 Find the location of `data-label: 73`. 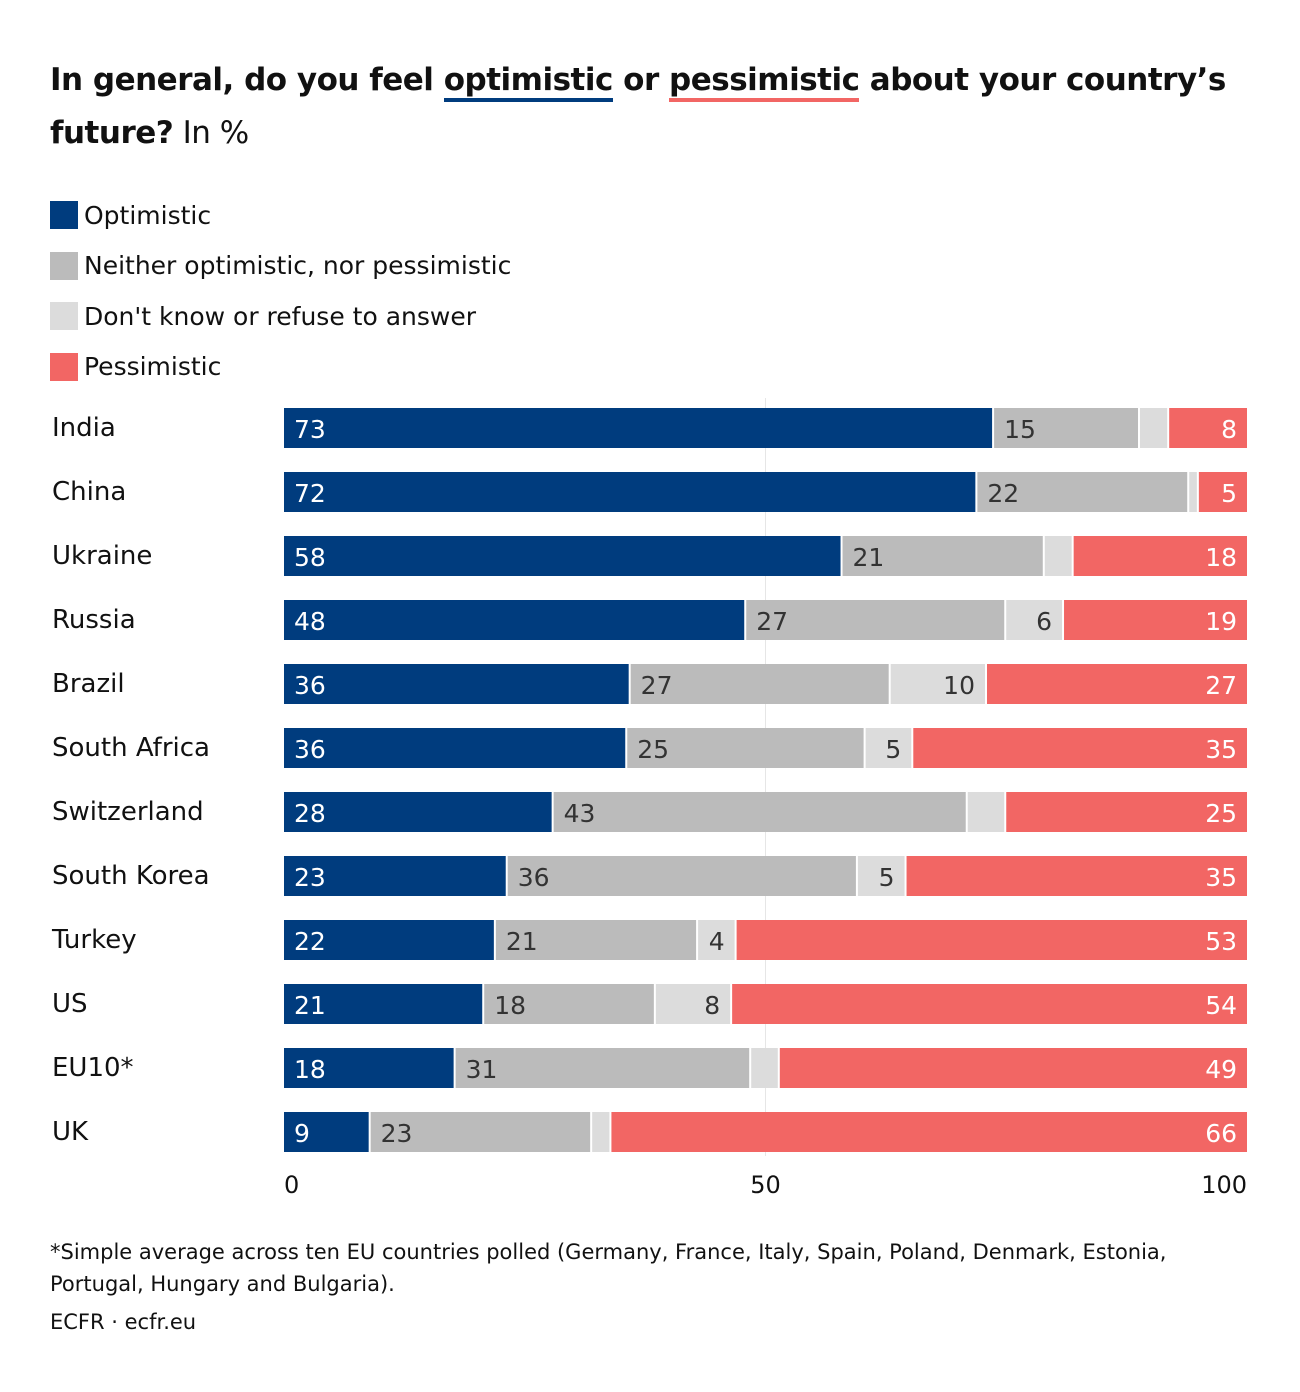

data-label: 73 is located at coordinates (310, 429).